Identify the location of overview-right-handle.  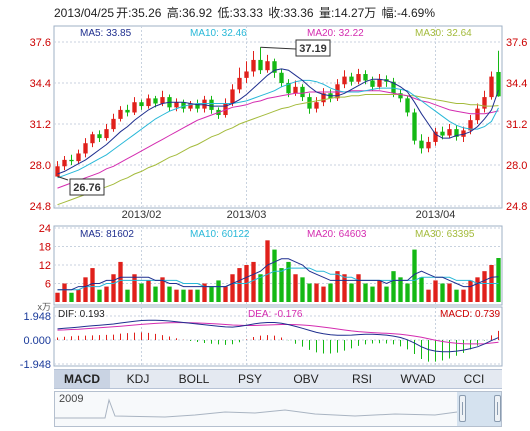
(497, 408).